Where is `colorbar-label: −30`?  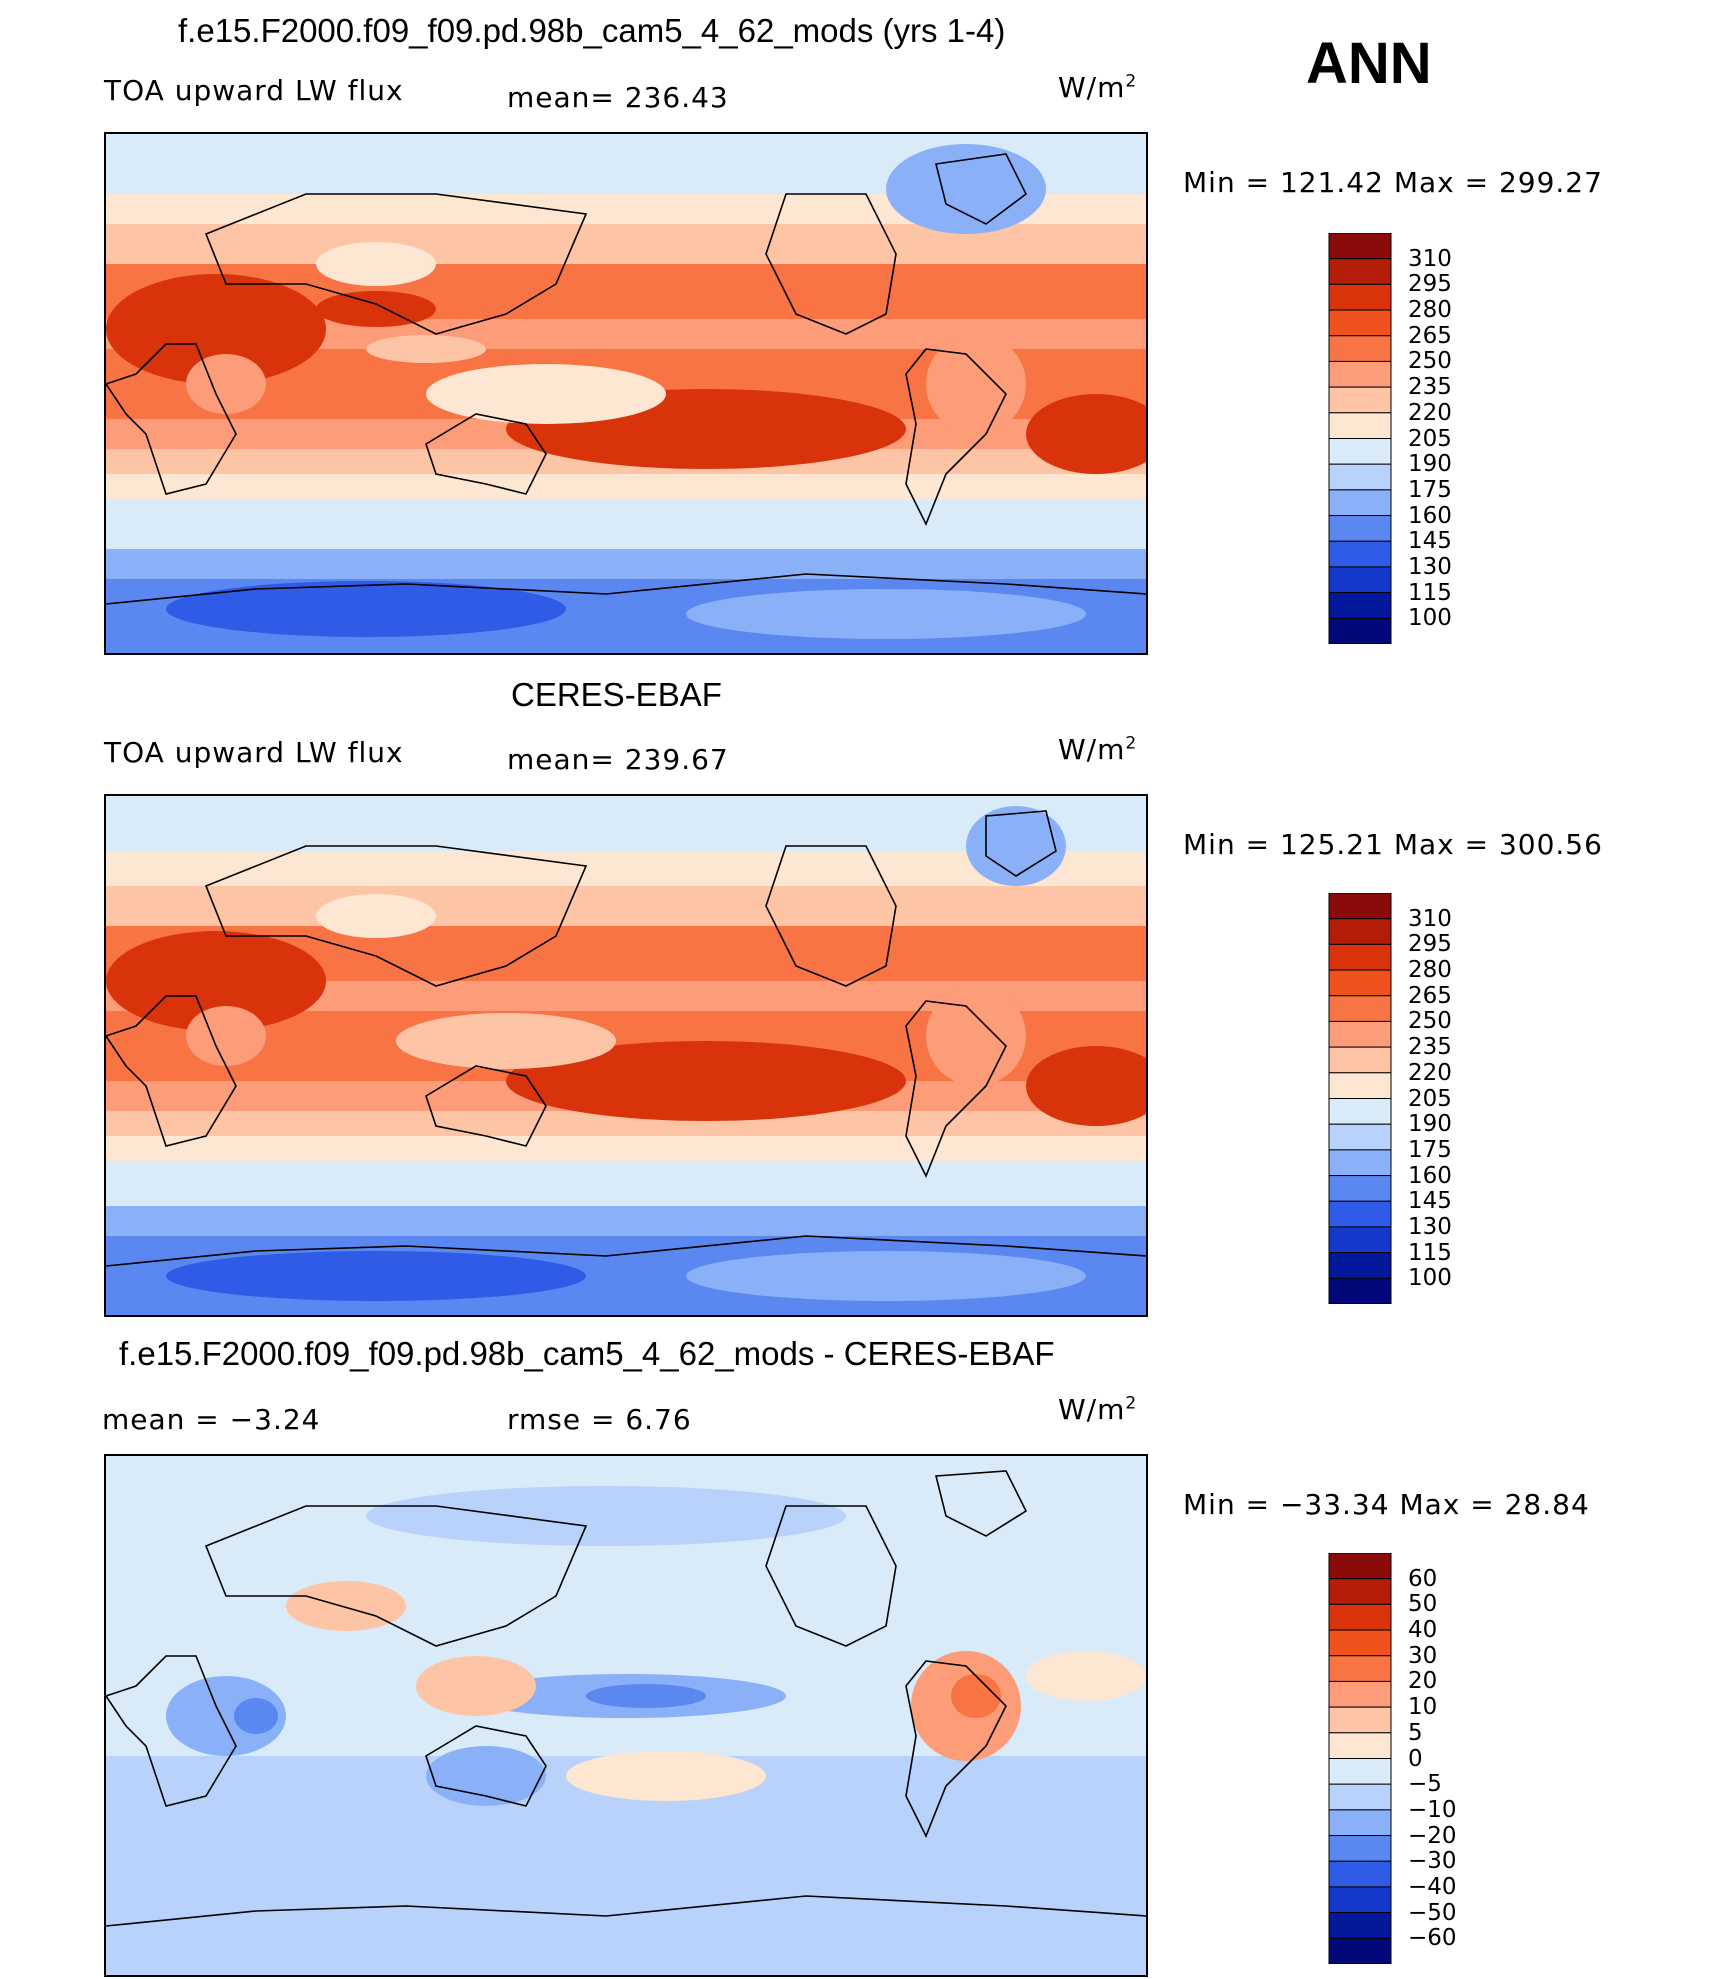 colorbar-label: −30 is located at coordinates (1432, 1861).